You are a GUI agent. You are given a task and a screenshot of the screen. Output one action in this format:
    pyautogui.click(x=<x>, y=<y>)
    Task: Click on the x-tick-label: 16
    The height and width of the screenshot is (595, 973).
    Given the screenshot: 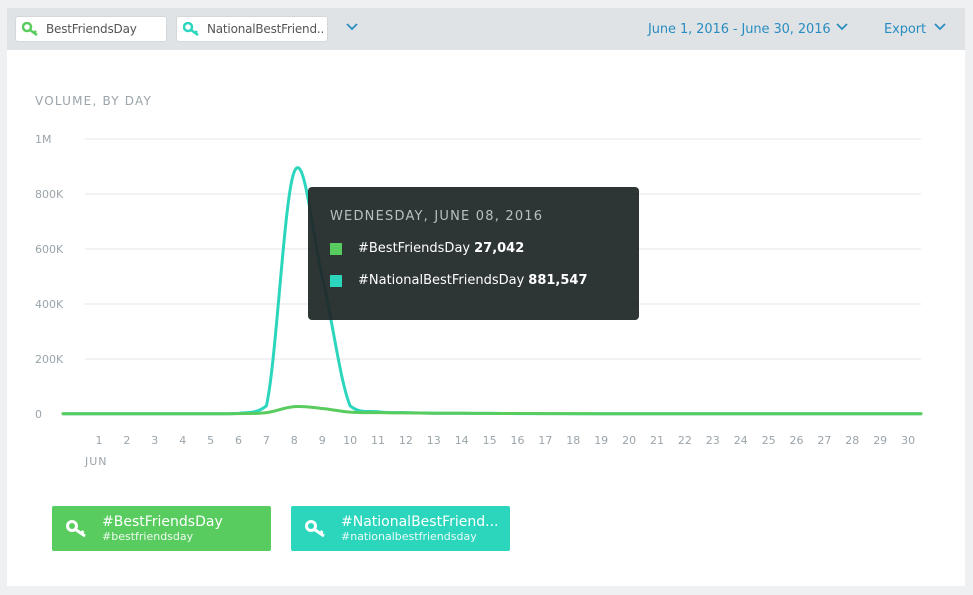 What is the action you would take?
    pyautogui.click(x=518, y=440)
    